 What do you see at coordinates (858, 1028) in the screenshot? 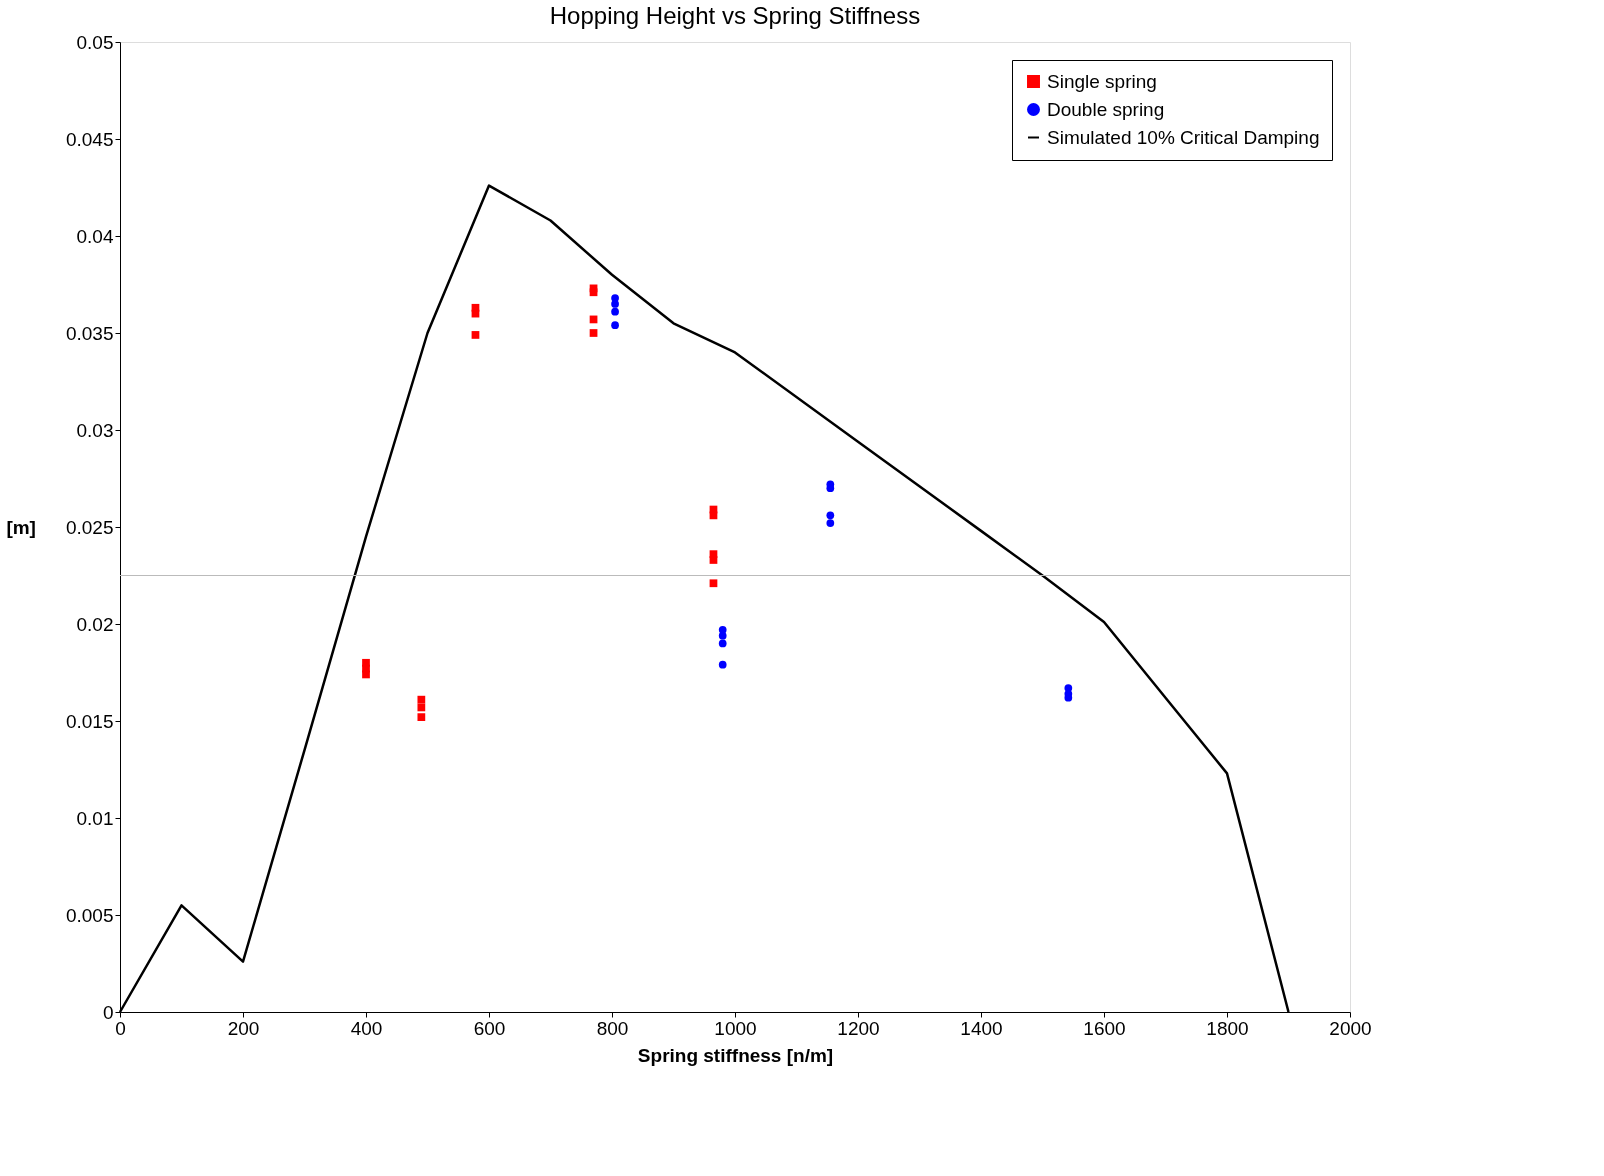
I see `x-tick-label: 1200` at bounding box center [858, 1028].